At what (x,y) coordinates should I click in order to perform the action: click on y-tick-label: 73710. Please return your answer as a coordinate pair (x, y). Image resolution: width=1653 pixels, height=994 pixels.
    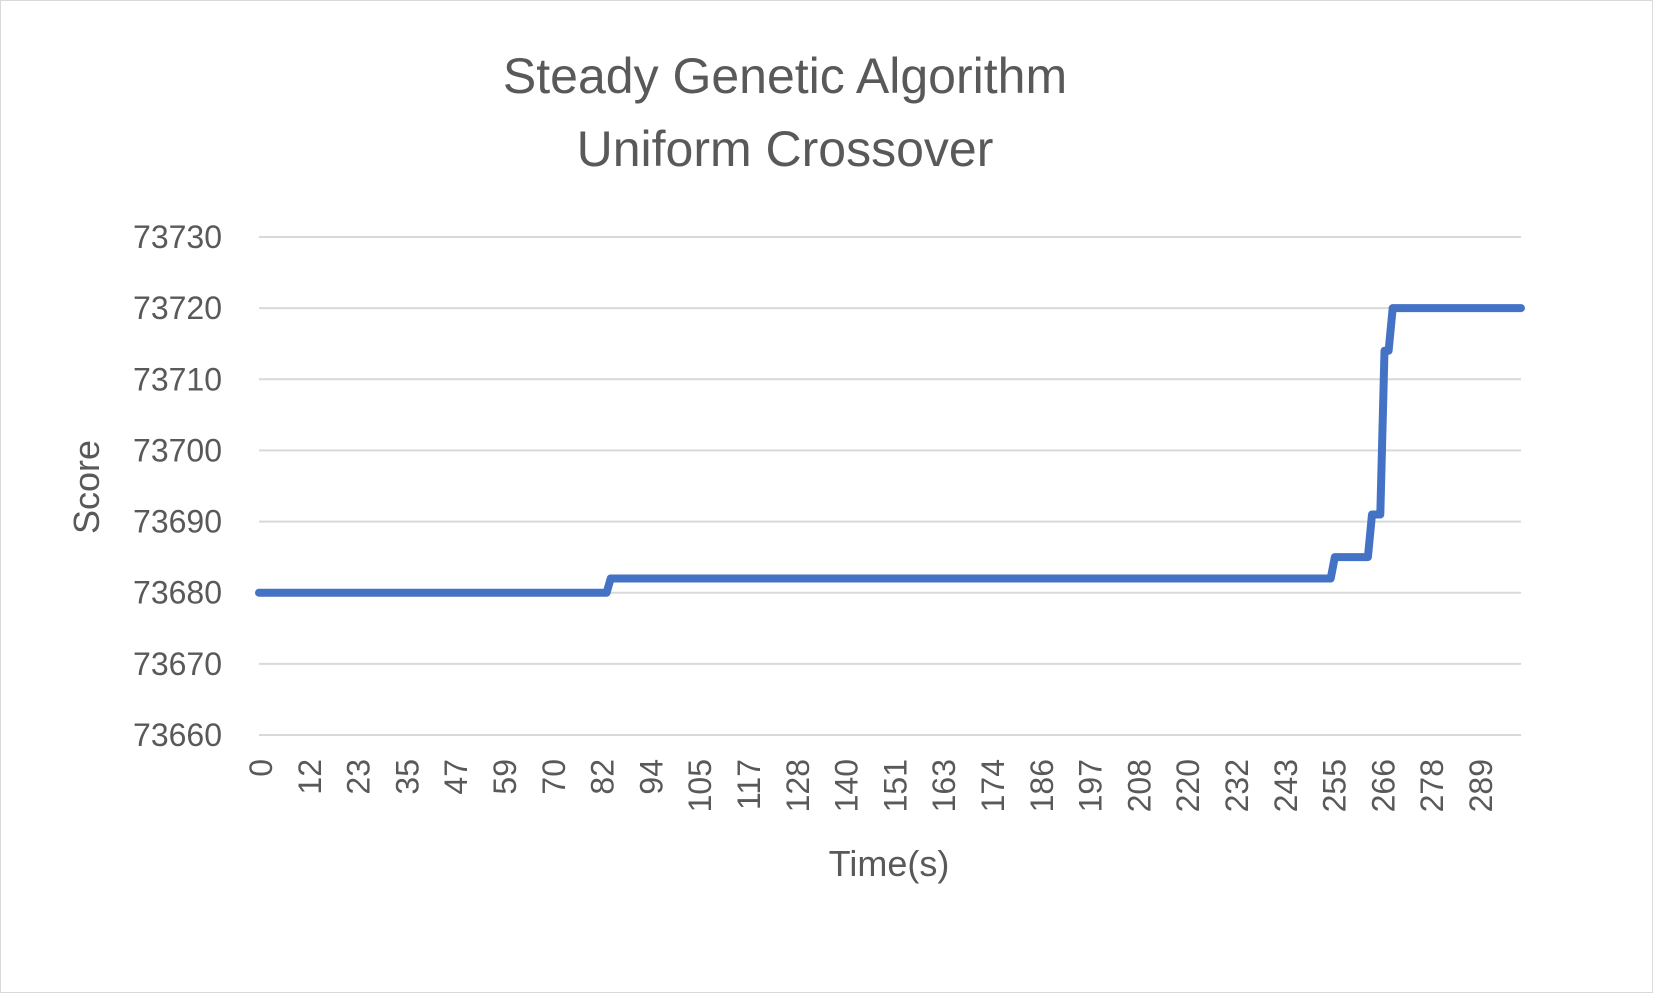
    Looking at the image, I should click on (177, 379).